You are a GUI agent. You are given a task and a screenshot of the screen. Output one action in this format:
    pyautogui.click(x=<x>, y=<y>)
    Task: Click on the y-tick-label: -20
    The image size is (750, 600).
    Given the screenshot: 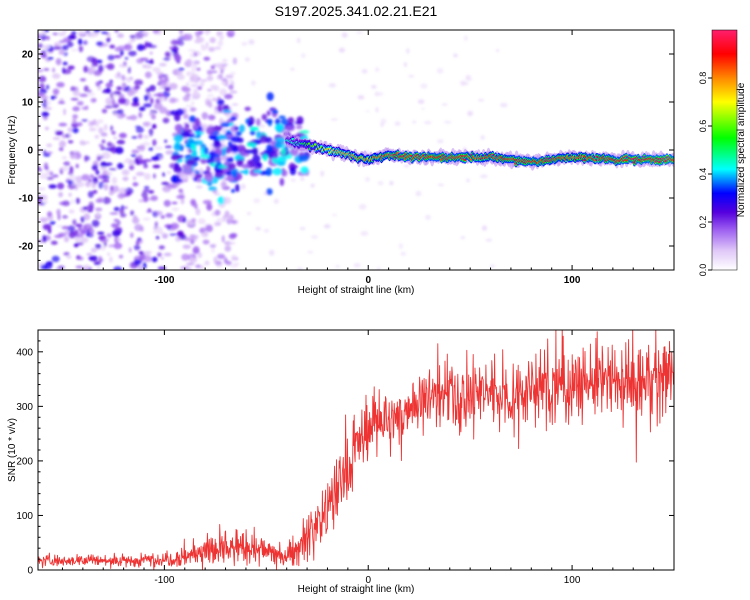 What is the action you would take?
    pyautogui.click(x=26, y=247)
    